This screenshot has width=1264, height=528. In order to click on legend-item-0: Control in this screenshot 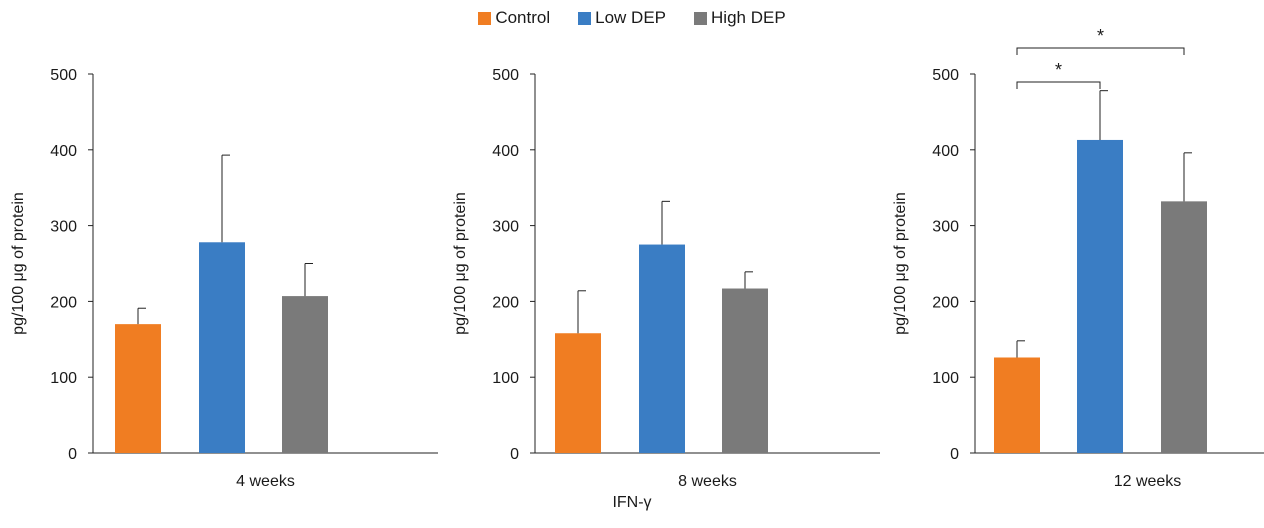, I will do `click(514, 18)`.